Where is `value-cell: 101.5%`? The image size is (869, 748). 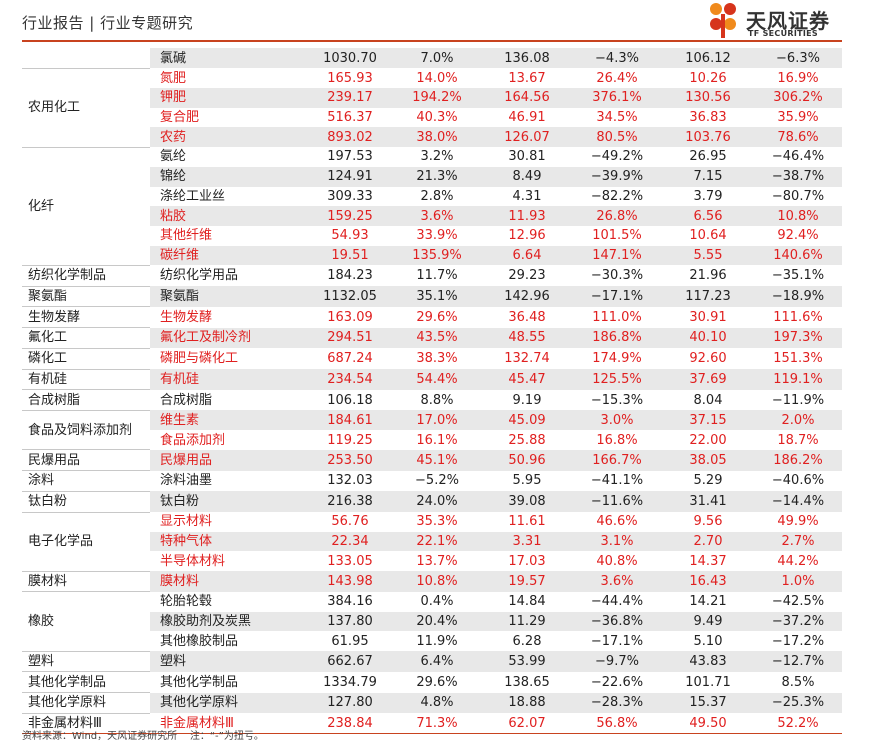
value-cell: 101.5% is located at coordinates (617, 236).